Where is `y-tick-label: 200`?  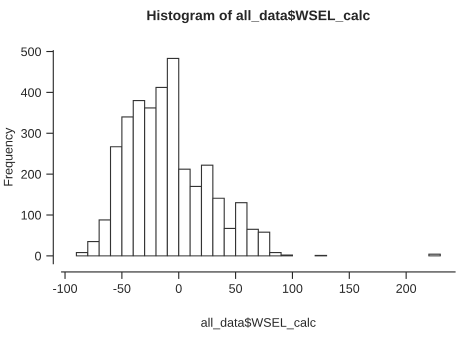
y-tick-label: 200 is located at coordinates (31, 174).